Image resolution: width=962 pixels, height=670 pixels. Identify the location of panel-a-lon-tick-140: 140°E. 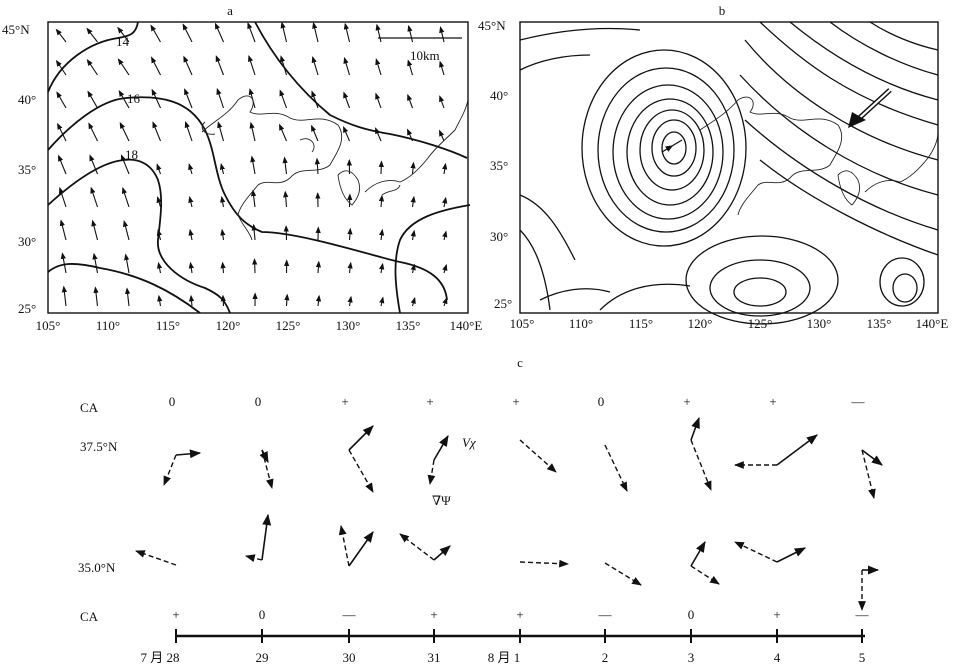
(466, 325).